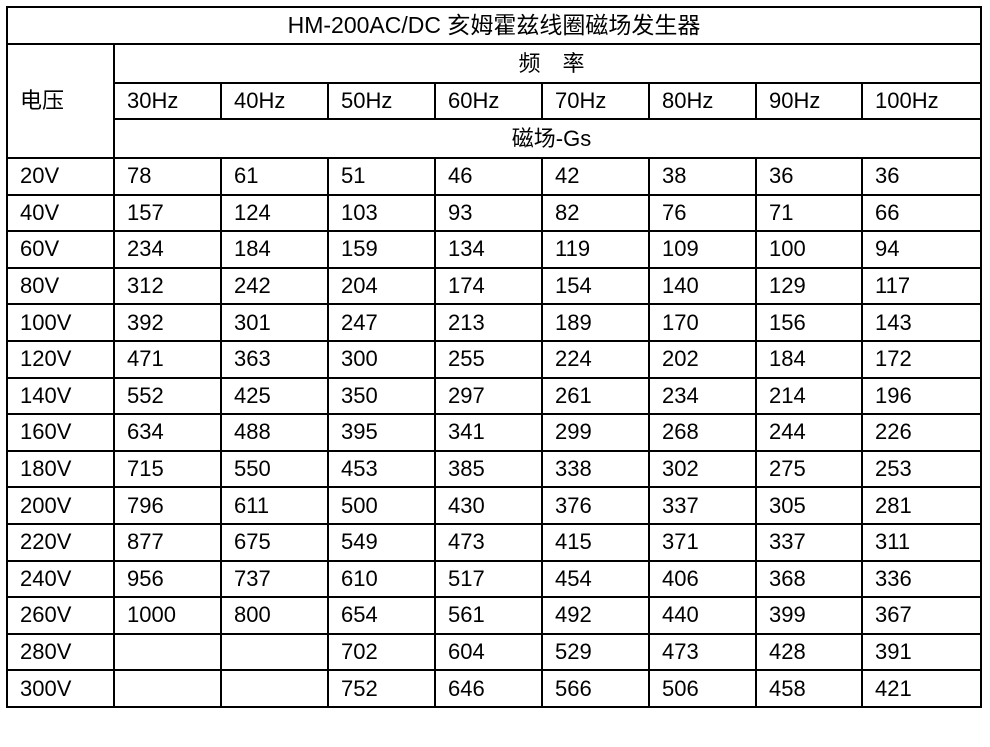 This screenshot has width=990, height=747. I want to click on value-cell: 196, so click(921, 396).